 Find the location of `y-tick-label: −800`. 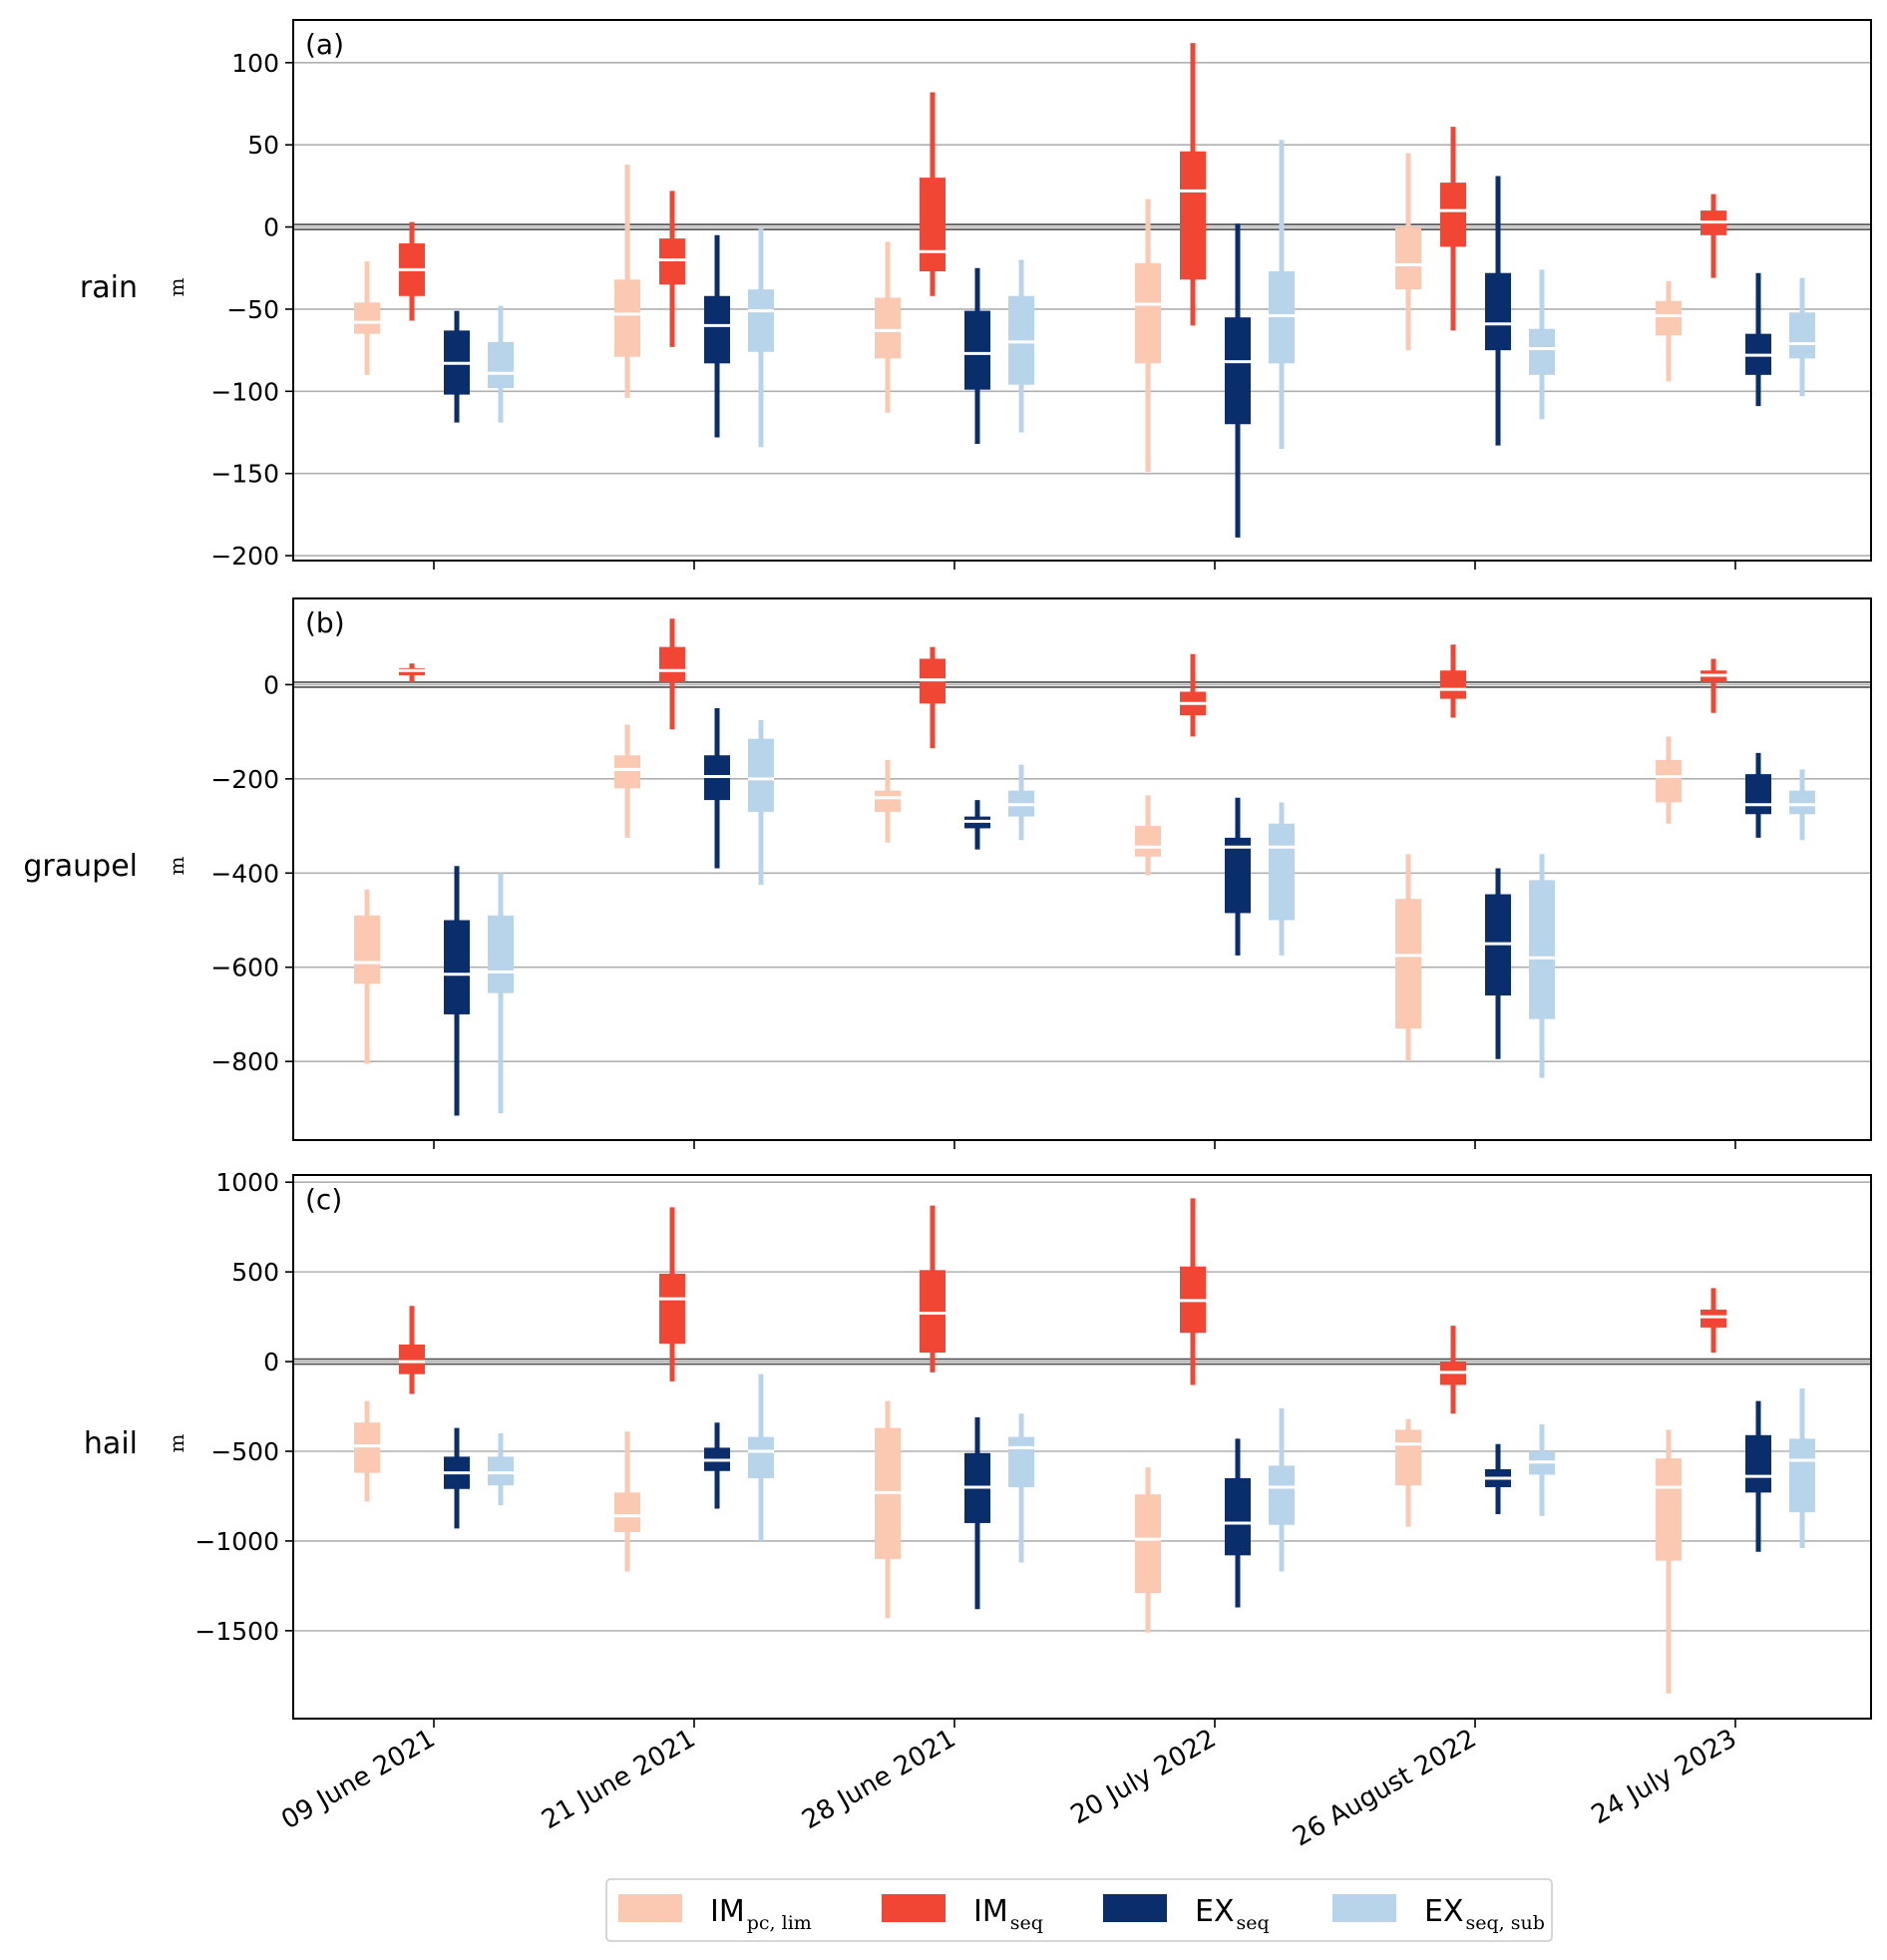

y-tick-label: −800 is located at coordinates (244, 1061).